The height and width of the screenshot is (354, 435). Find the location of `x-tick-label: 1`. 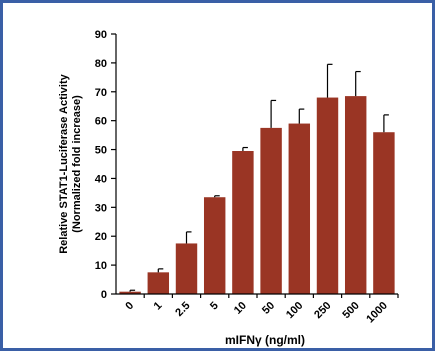

x-tick-label: 1 is located at coordinates (158, 306).